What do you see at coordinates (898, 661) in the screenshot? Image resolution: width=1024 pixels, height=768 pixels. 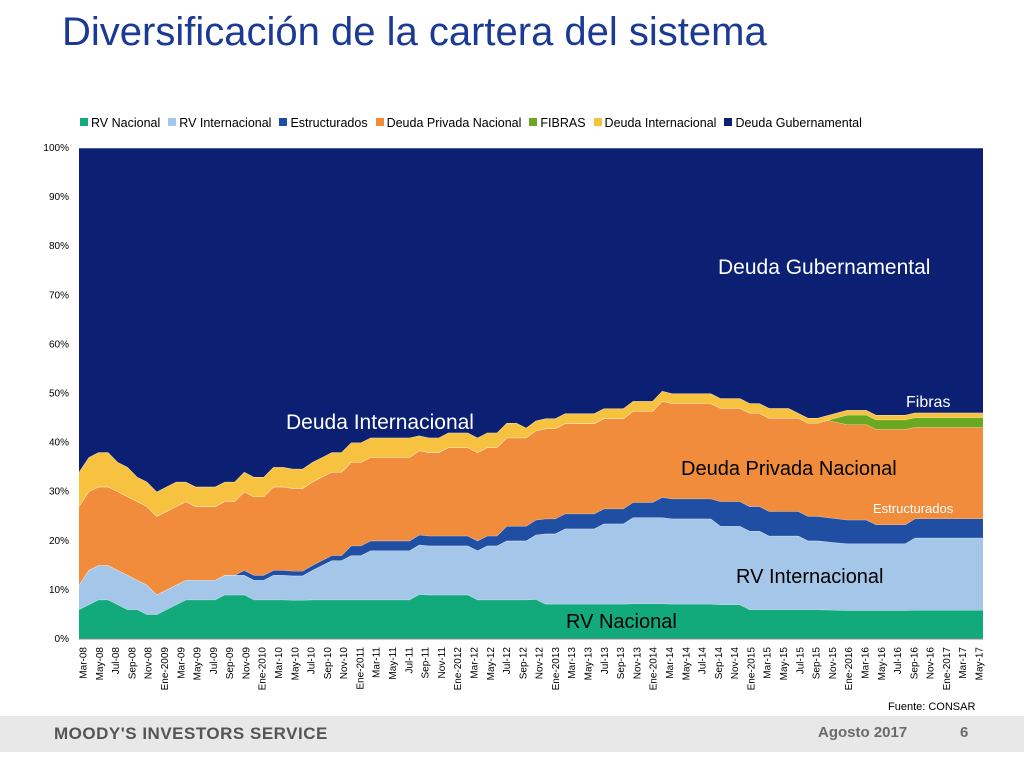 I see `x-tick-label: Jul-16` at bounding box center [898, 661].